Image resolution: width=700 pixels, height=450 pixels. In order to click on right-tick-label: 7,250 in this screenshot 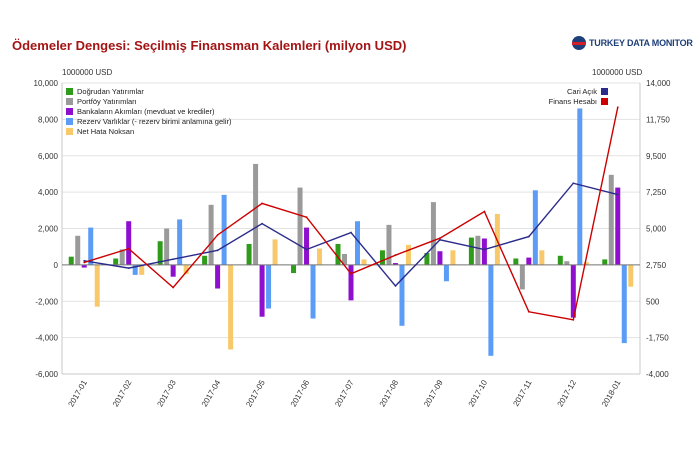, I will do `click(656, 192)`.